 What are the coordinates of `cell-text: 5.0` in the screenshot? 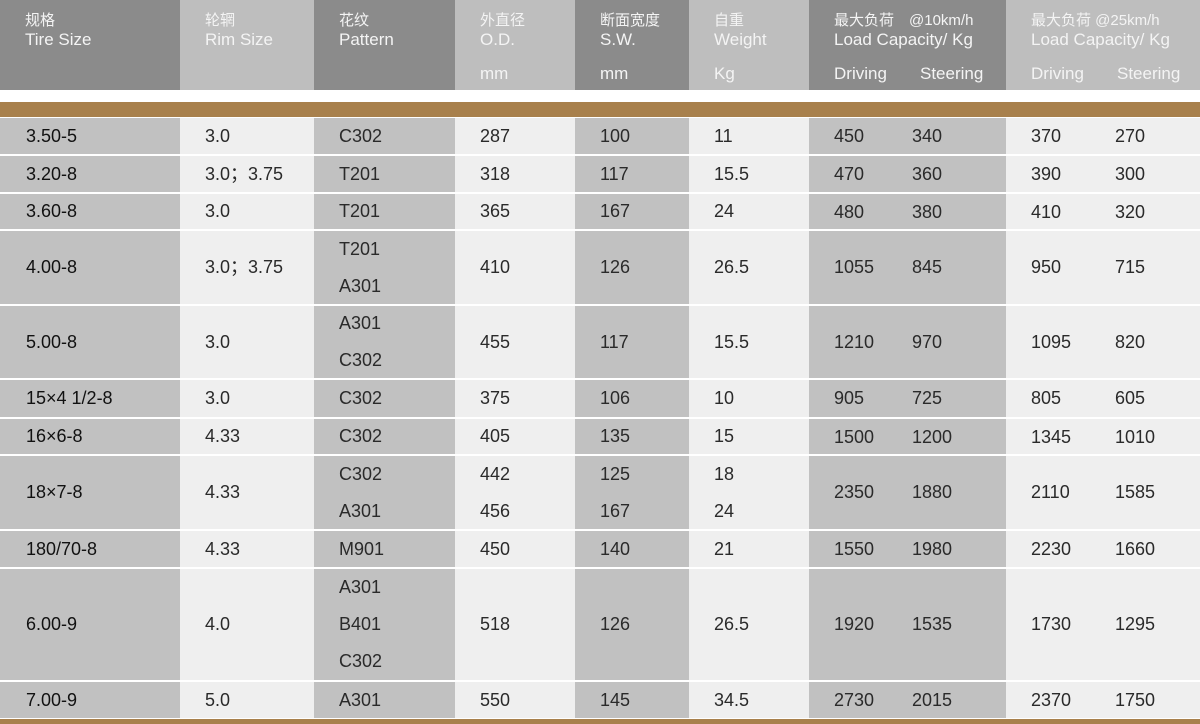 It's located at (218, 699).